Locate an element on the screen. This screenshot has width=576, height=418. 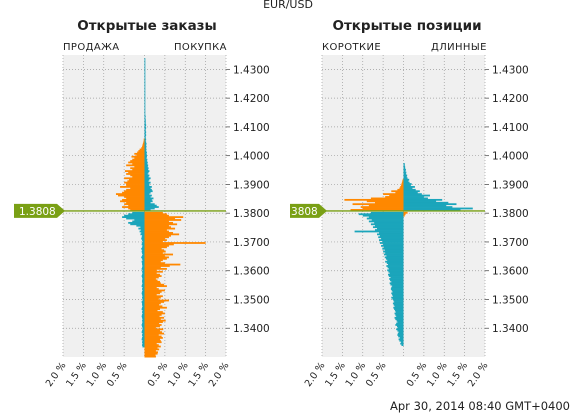
orders-xtick-label: 0.5 % is located at coordinates (117, 374).